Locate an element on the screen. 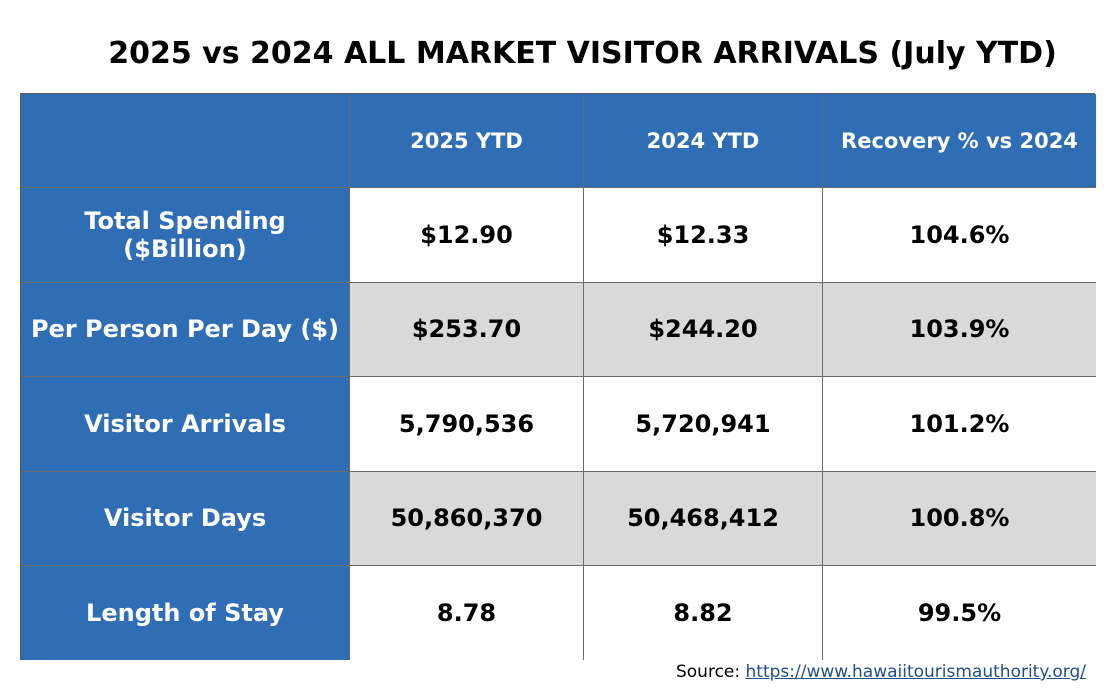  table-cell: $244.20 is located at coordinates (703, 330).